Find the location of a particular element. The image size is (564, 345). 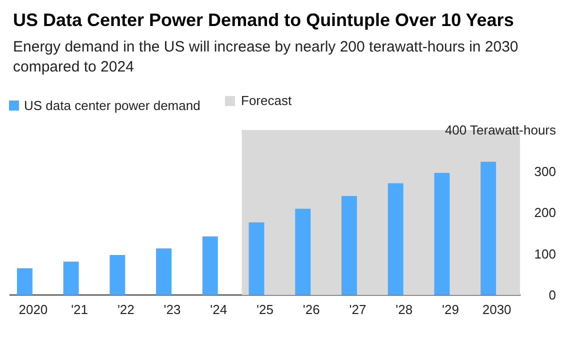

y-tick-label: 200 is located at coordinates (545, 212).